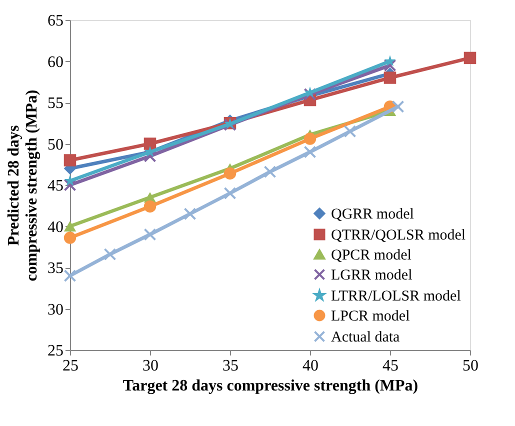  What do you see at coordinates (56, 21) in the screenshot?
I see `y-tick-label: 65` at bounding box center [56, 21].